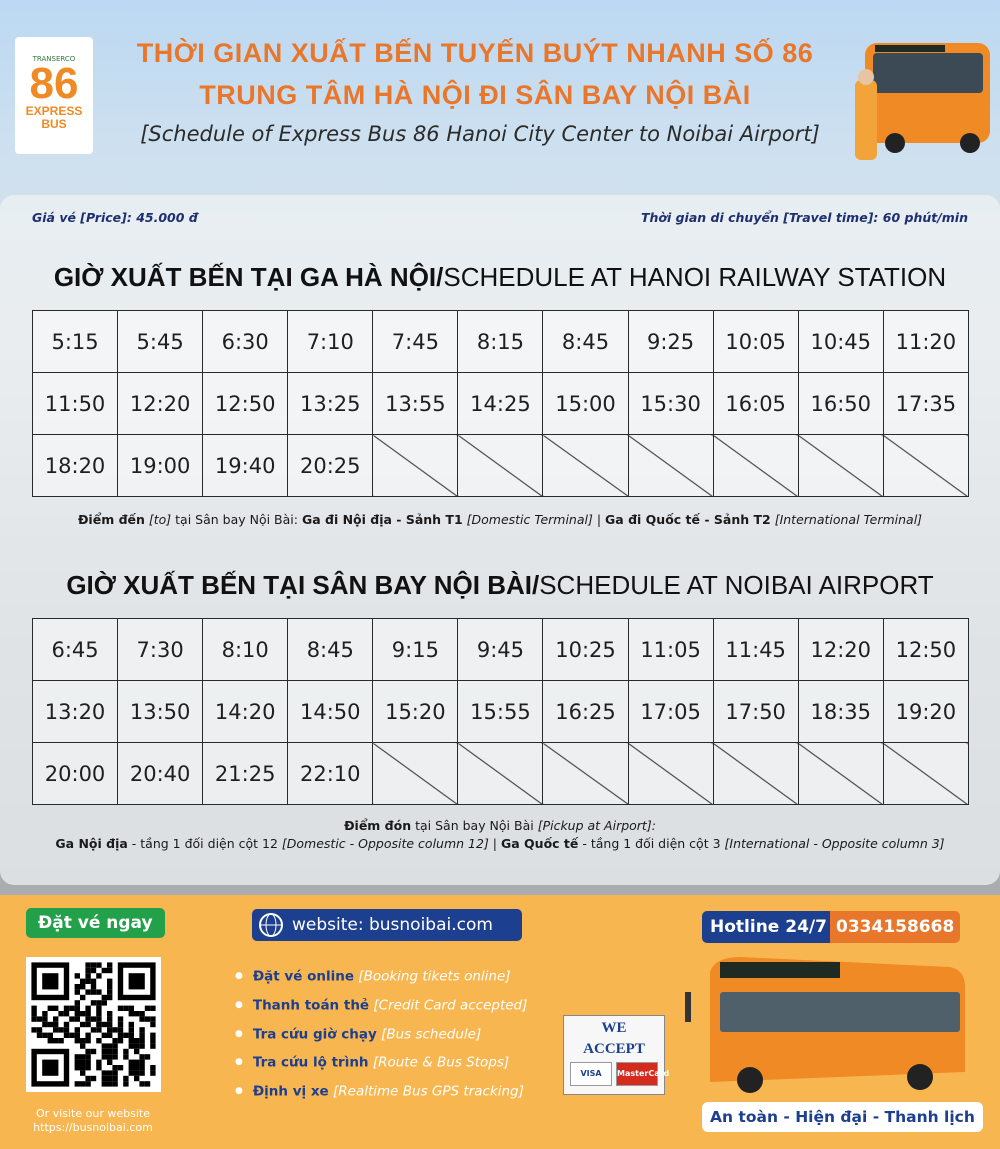  Describe the element at coordinates (642, 1074) in the screenshot. I see `card-logo: MasterCard` at that location.